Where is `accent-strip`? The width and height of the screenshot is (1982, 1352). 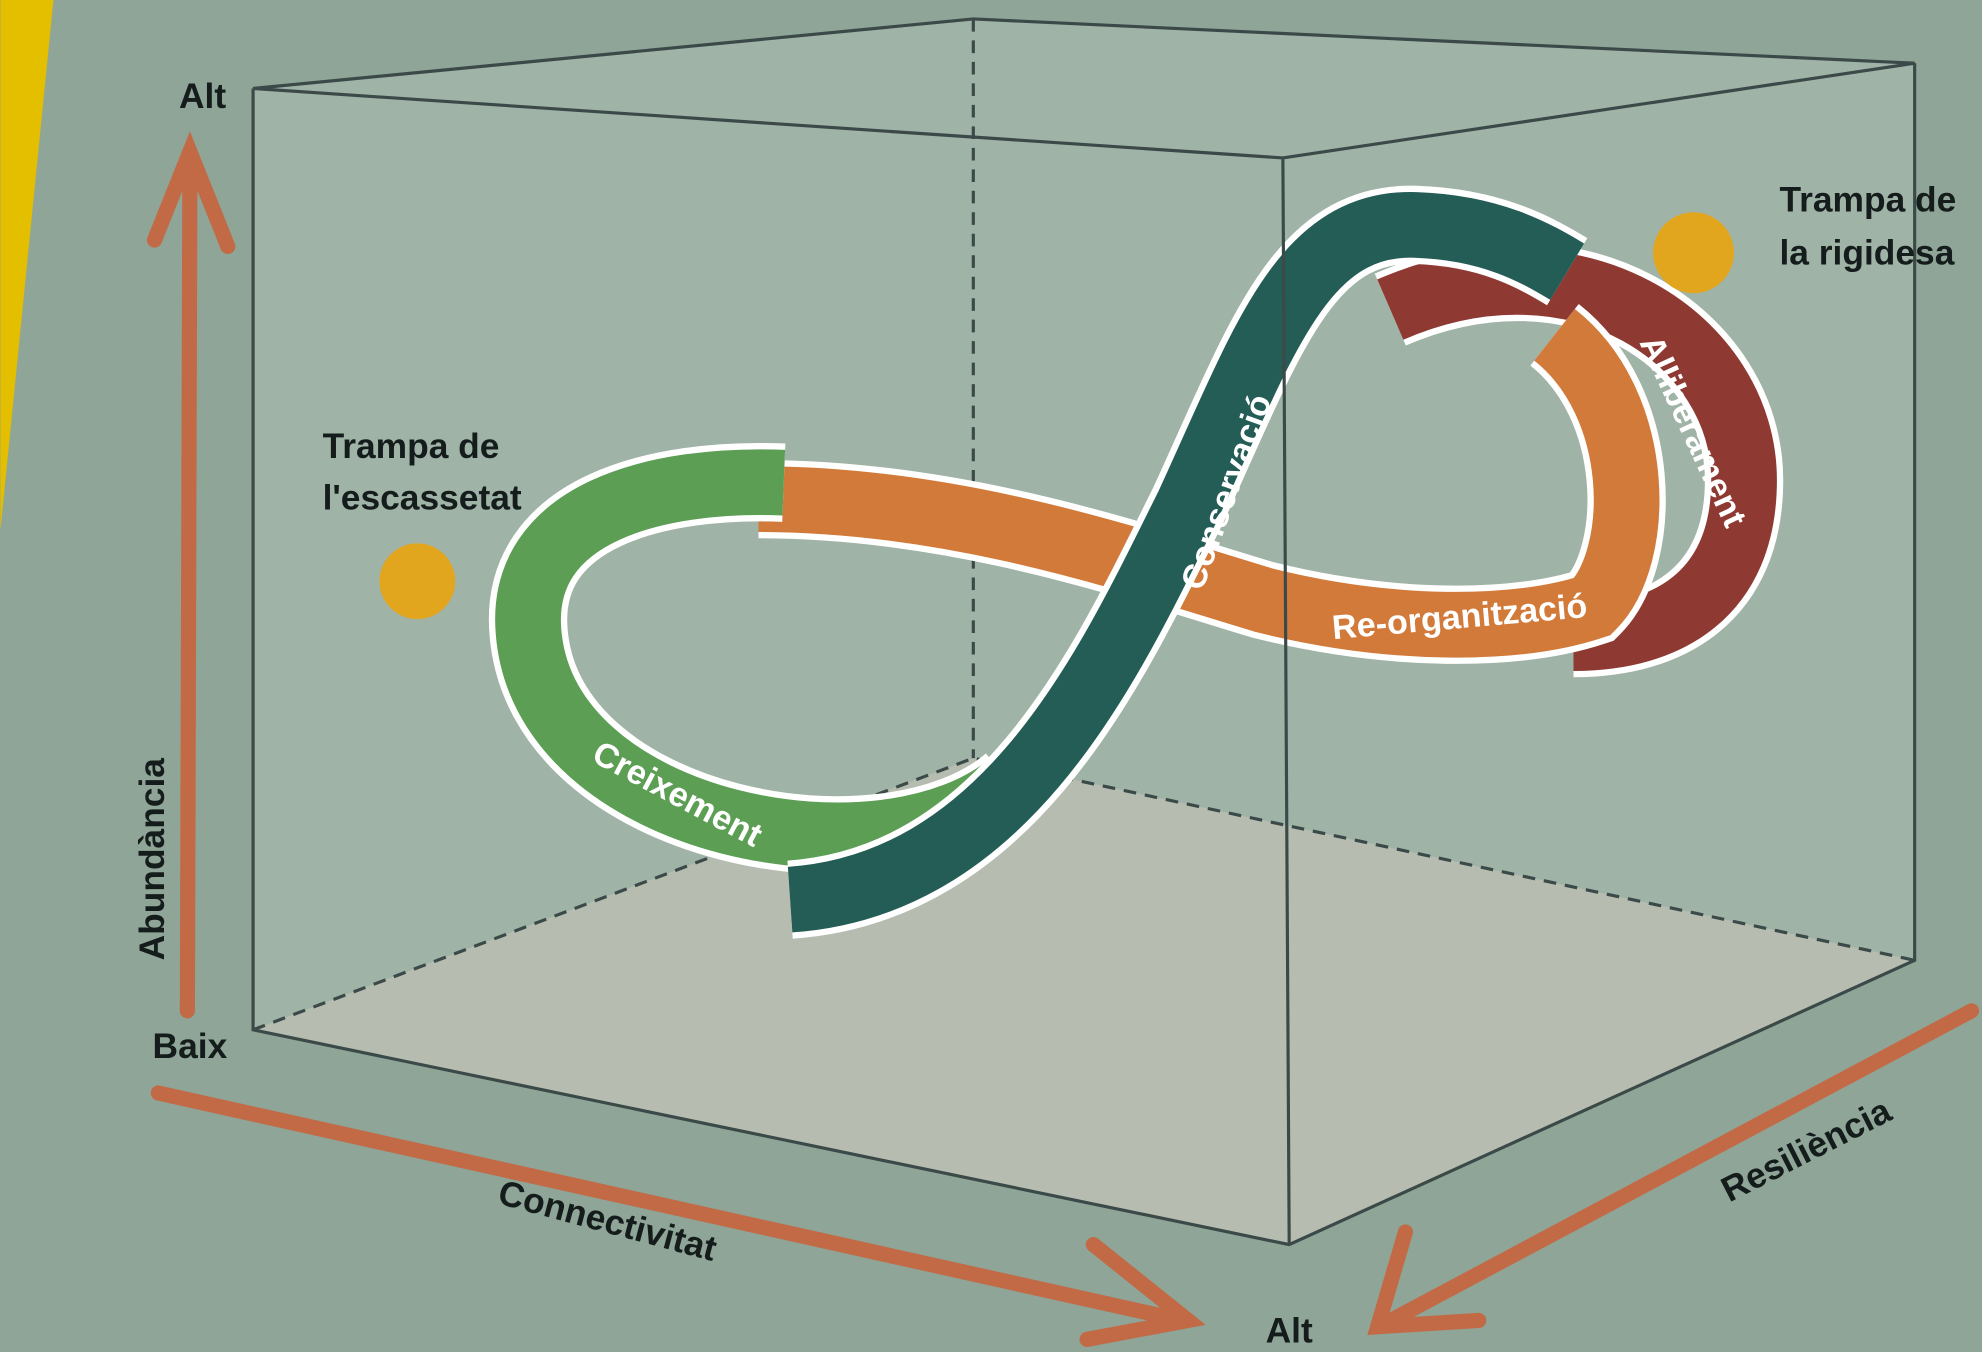
accent-strip is located at coordinates (27, 265).